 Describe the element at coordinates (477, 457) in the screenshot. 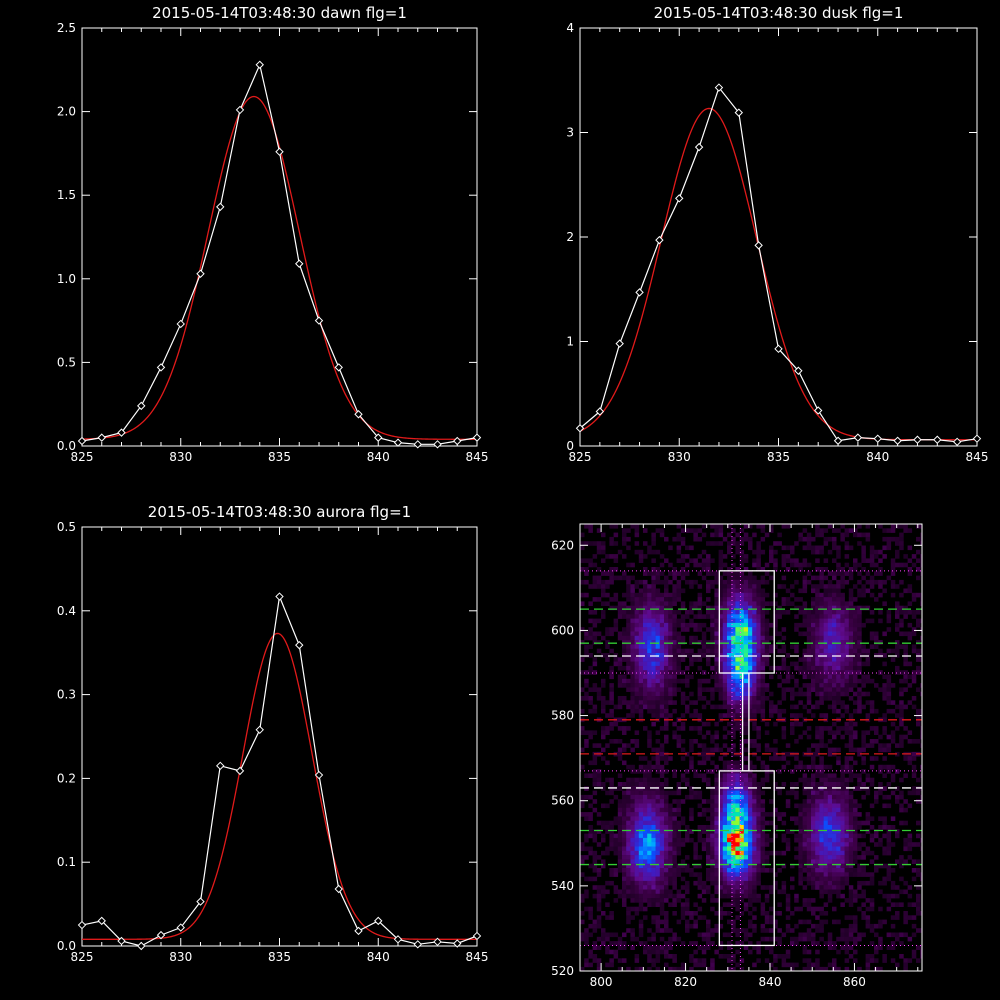

I see `panel-1-xtick-label: 845` at that location.